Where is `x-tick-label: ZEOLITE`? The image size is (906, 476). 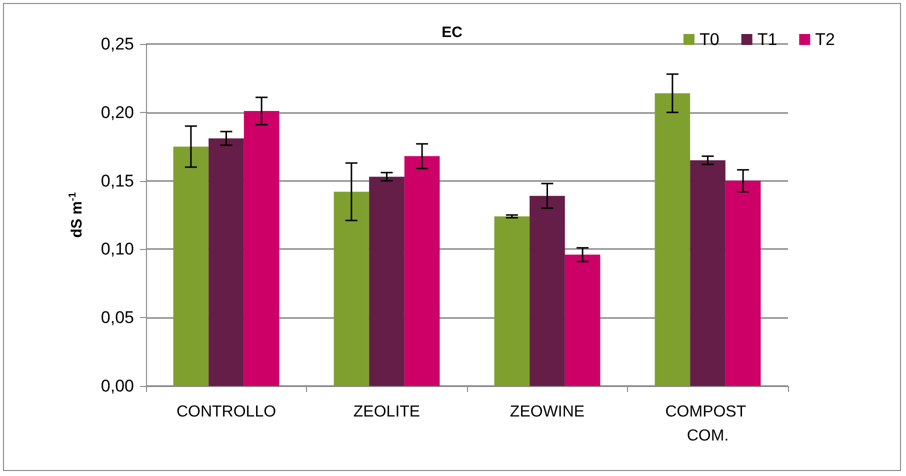
x-tick-label: ZEOLITE is located at coordinates (386, 412).